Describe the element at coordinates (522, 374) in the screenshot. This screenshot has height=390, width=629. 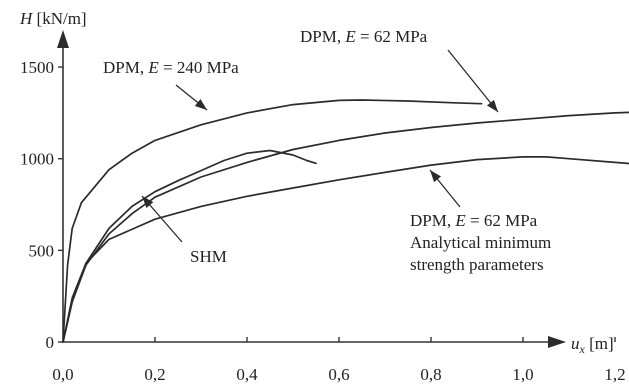
I see `x-tick-label: 1,0` at that location.